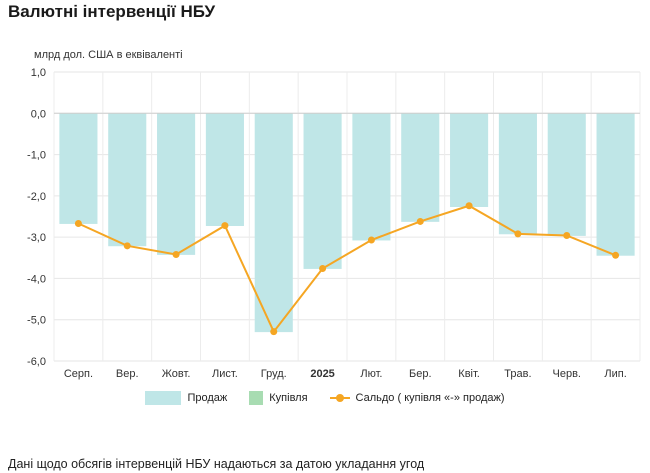 Image resolution: width=650 pixels, height=473 pixels. What do you see at coordinates (112, 11) in the screenshot?
I see `chart-title: Валютні інтервенції НБУ` at bounding box center [112, 11].